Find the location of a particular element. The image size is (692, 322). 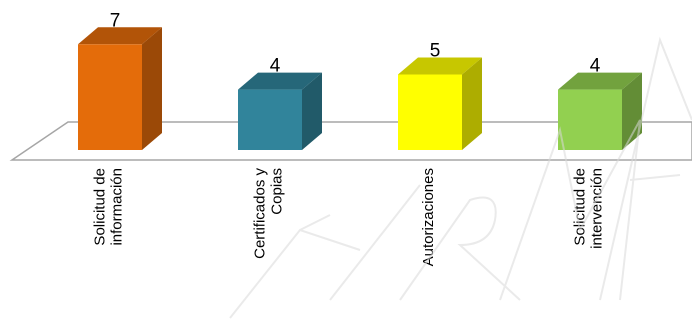

value-labels: 7 4 5 4 is located at coordinates (355, 43).